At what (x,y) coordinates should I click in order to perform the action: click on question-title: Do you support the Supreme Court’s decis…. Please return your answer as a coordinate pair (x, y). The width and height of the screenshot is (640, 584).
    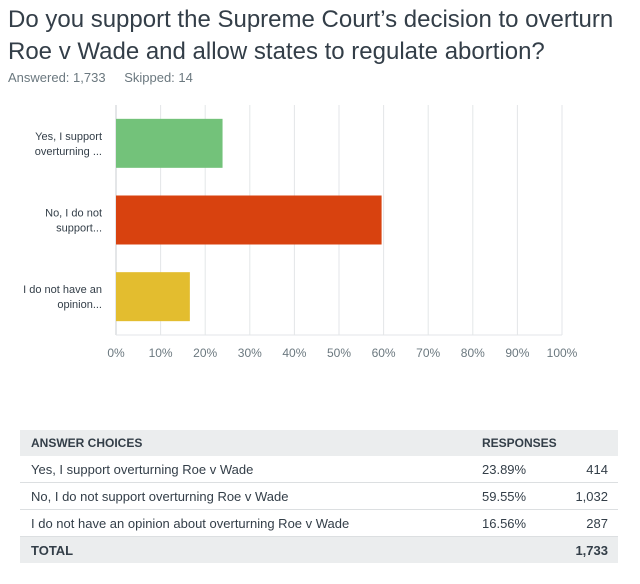
    Looking at the image, I should click on (311, 35).